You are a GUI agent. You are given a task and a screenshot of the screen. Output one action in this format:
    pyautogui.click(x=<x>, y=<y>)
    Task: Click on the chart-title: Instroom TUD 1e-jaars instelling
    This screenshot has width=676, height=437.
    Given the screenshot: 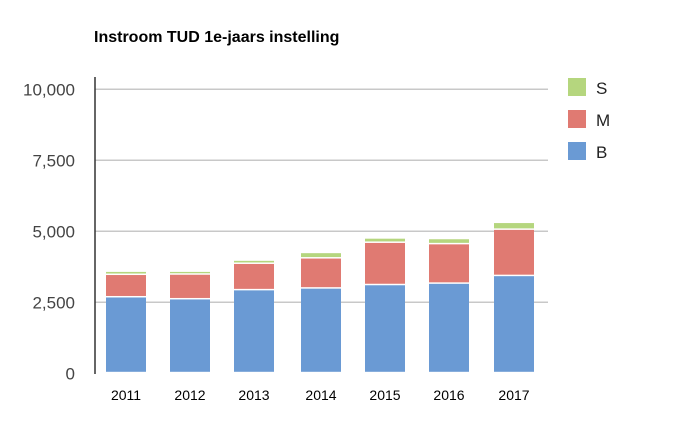 What is the action you would take?
    pyautogui.click(x=216, y=37)
    